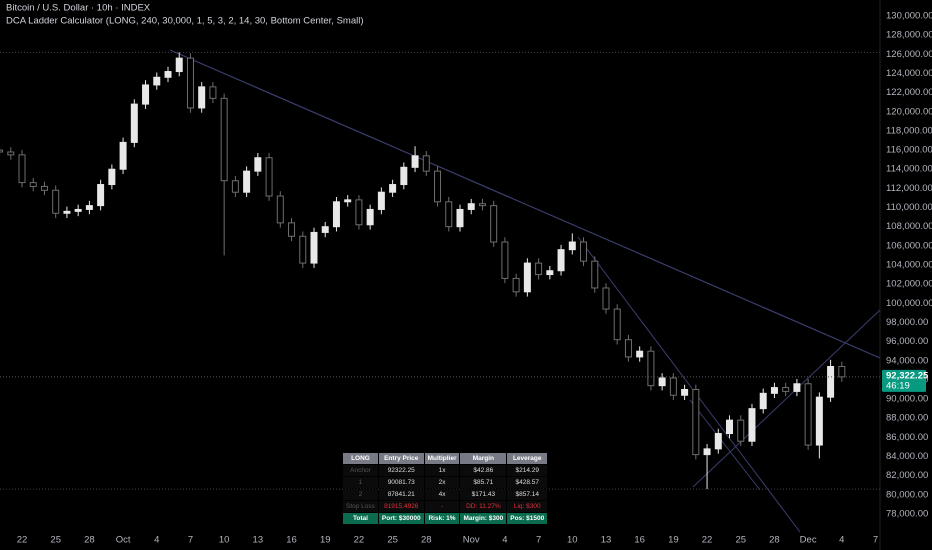  Describe the element at coordinates (907, 494) in the screenshot. I see `y-tick-label: 80,000.00` at that location.